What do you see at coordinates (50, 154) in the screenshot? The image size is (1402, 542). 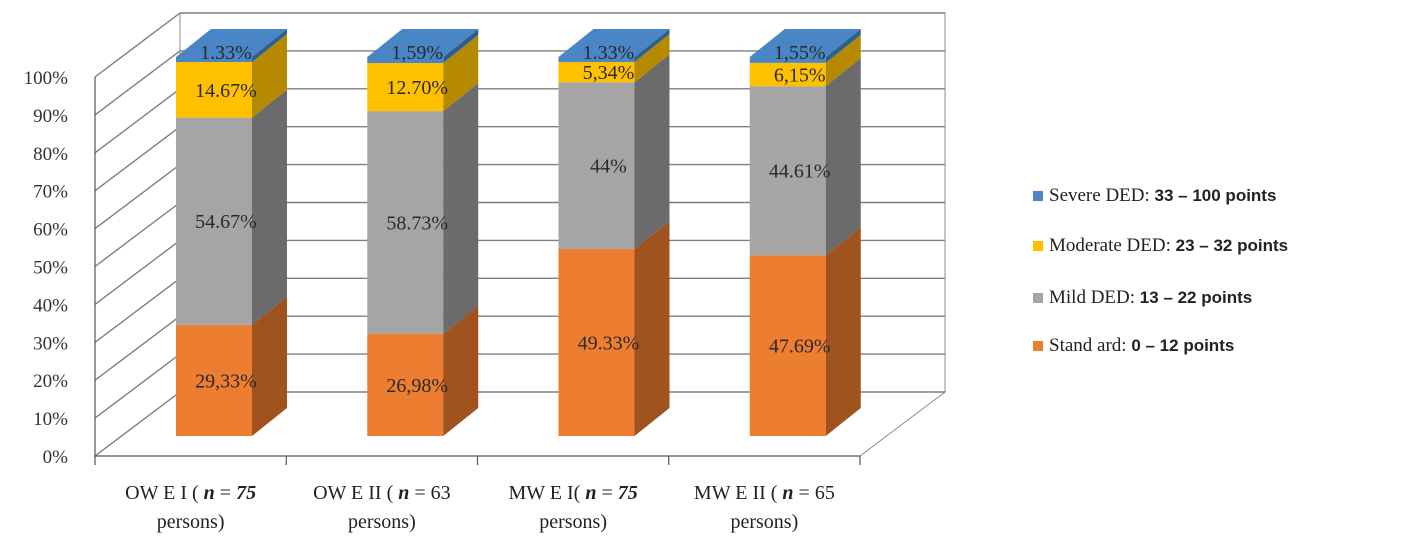 I see `y-tick-label: 80%` at bounding box center [50, 154].